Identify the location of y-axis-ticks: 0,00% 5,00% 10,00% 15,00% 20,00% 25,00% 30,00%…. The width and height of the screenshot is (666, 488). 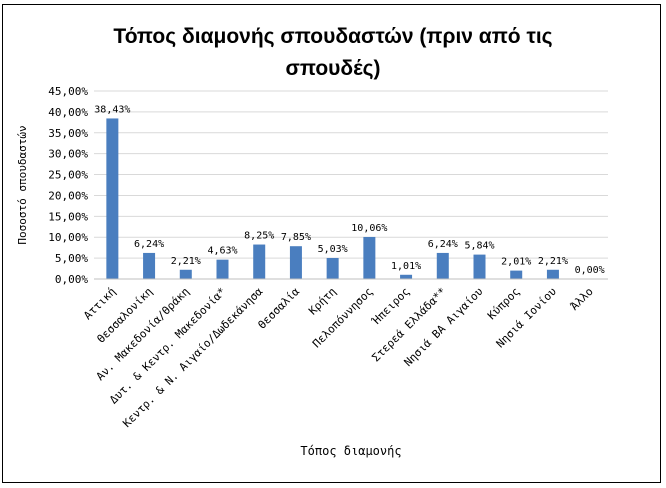
(68, 185).